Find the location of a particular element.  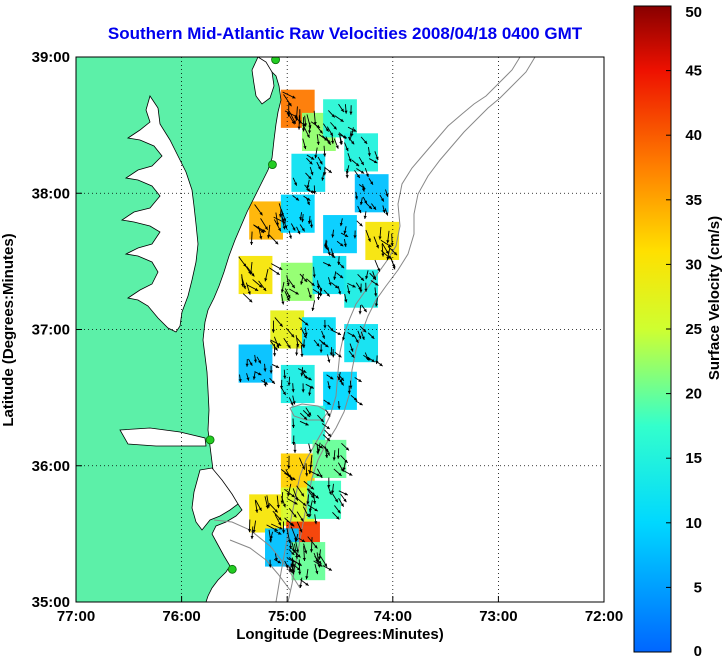

colorbar-label: Surface Velocity (cm/s) is located at coordinates (714, 298).